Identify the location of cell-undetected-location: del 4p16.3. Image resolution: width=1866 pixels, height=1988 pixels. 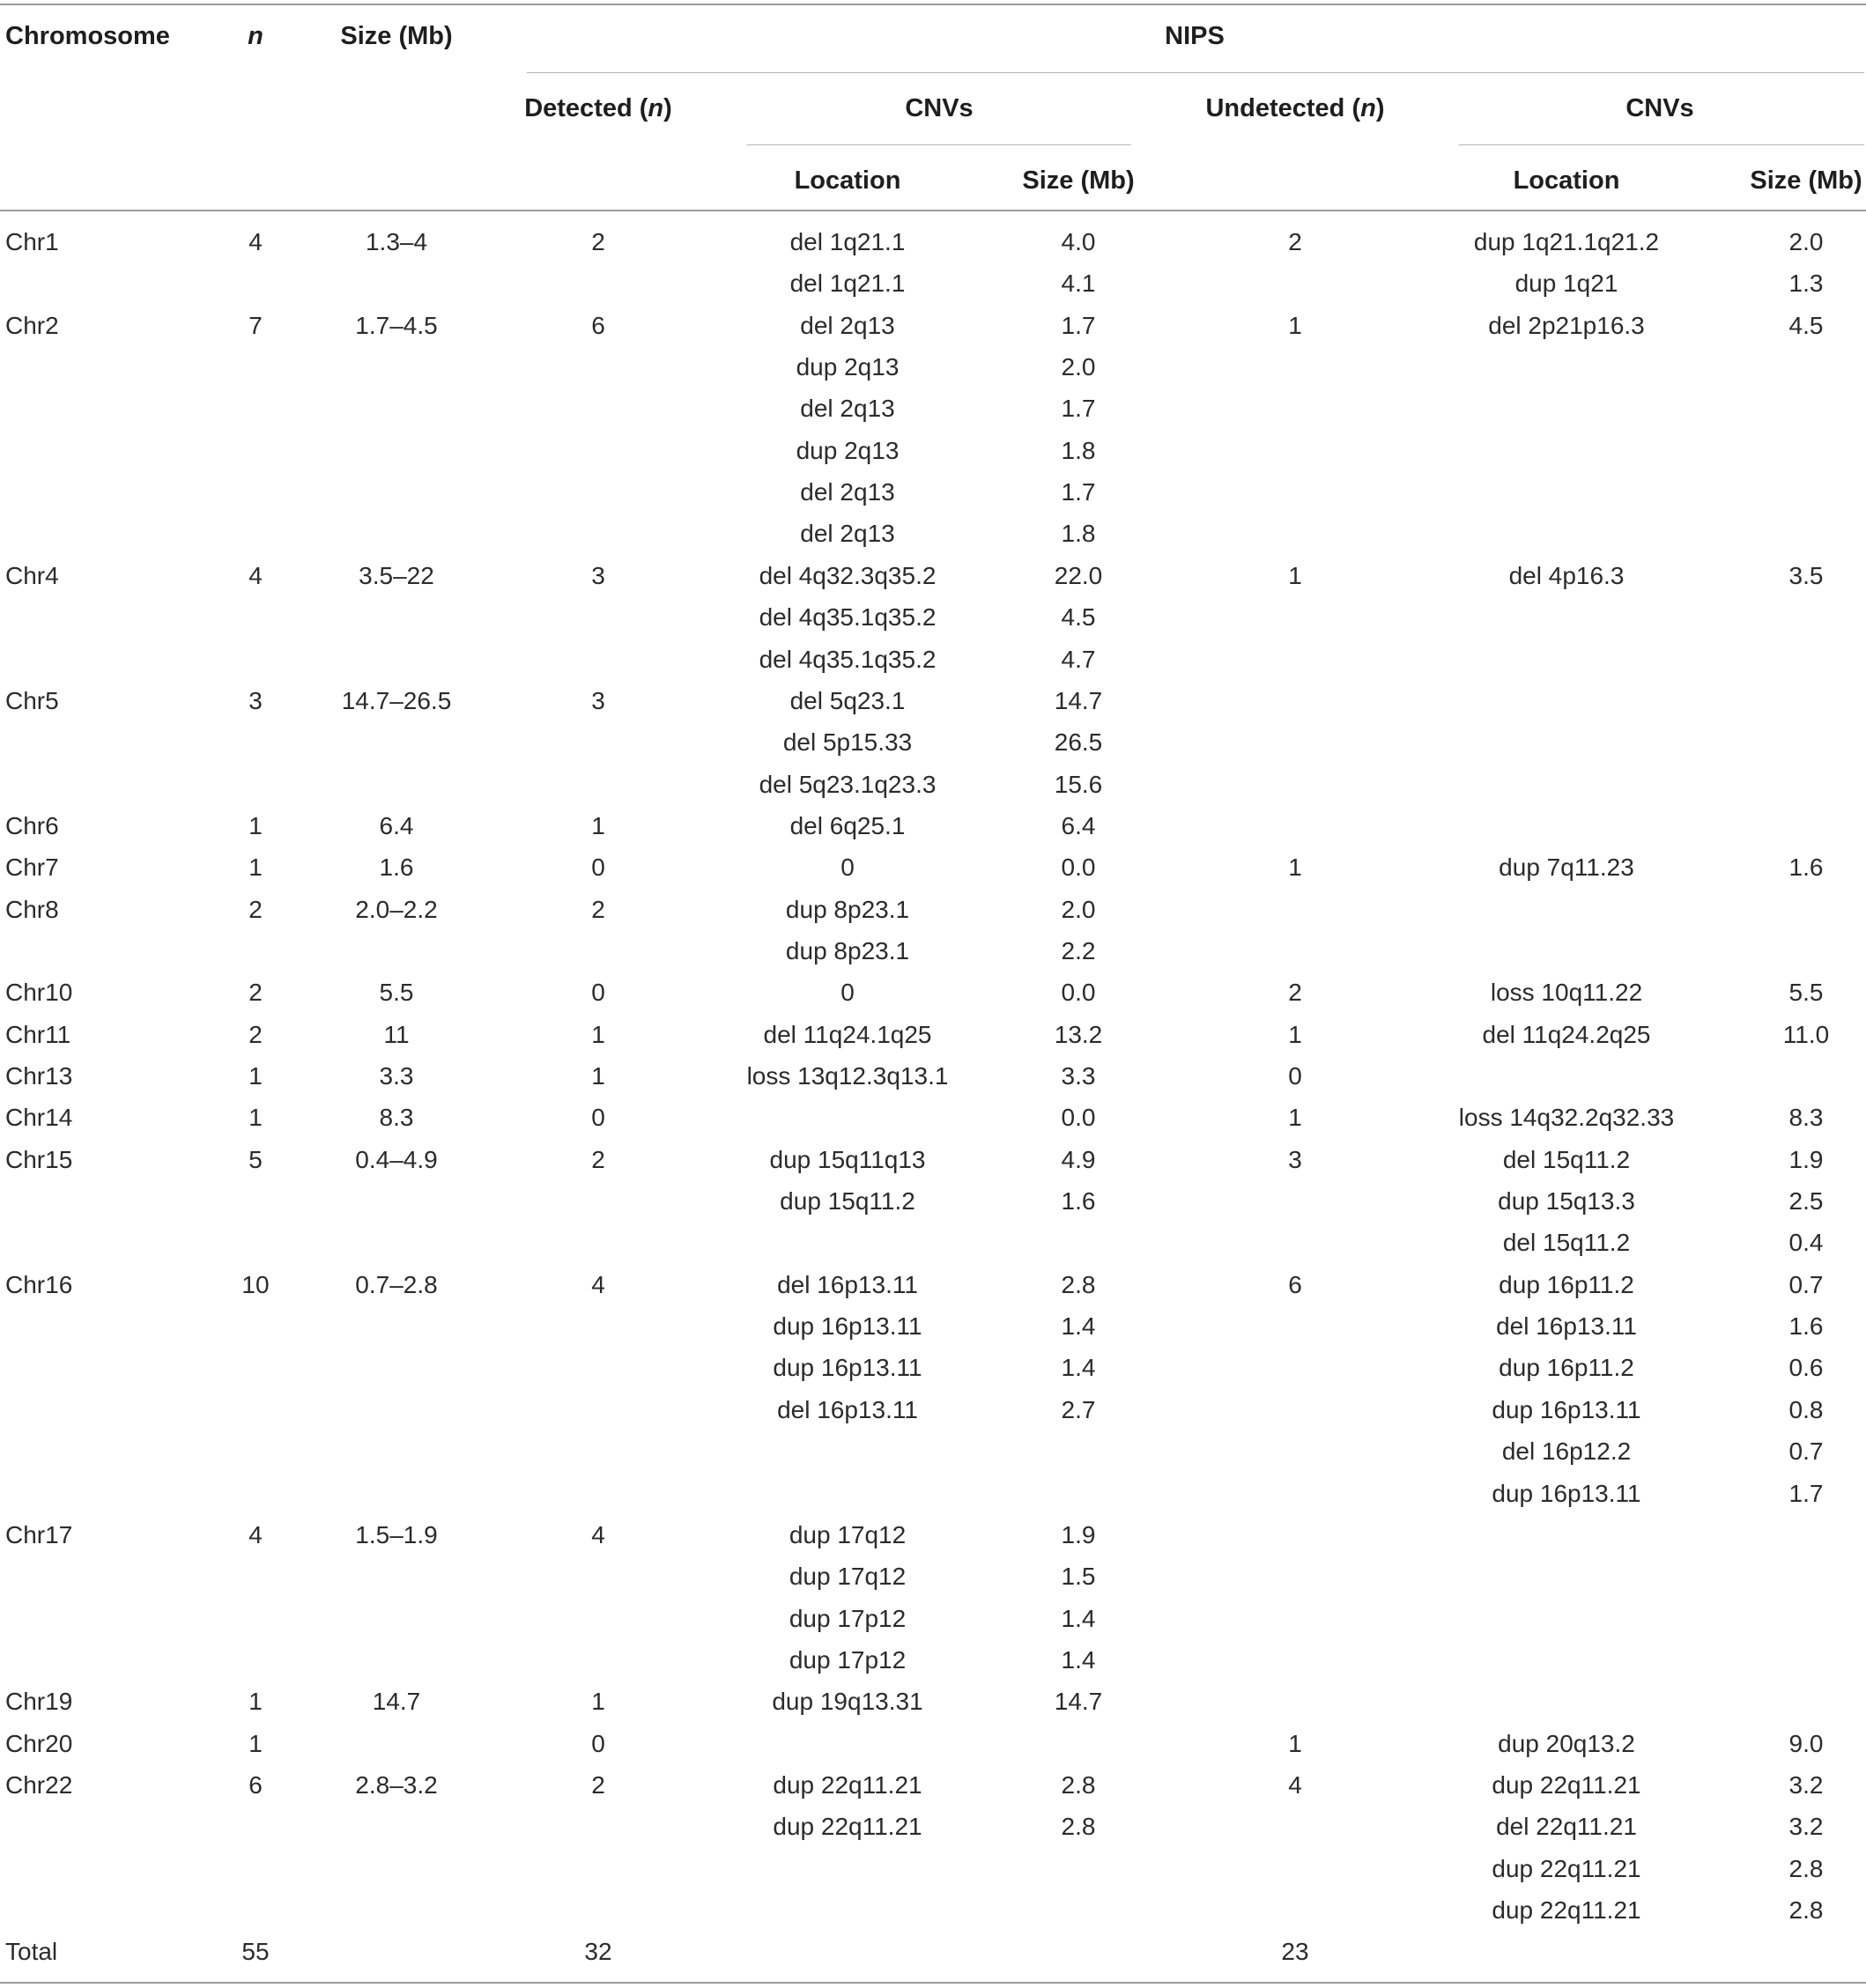
(1566, 576).